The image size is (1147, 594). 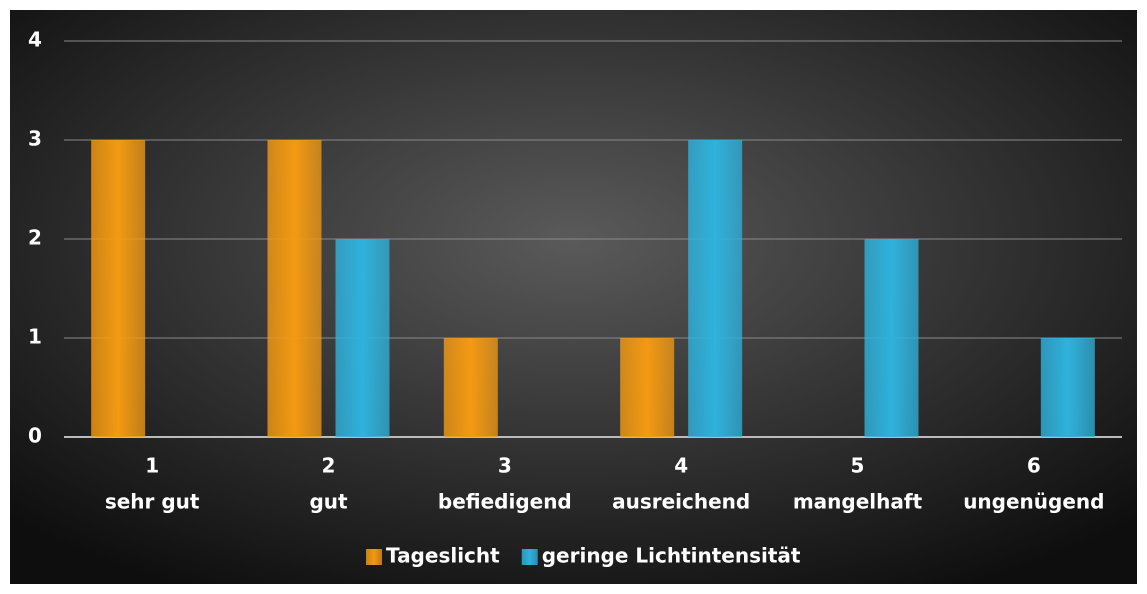 I want to click on x-tick-label: 5, so click(x=858, y=466).